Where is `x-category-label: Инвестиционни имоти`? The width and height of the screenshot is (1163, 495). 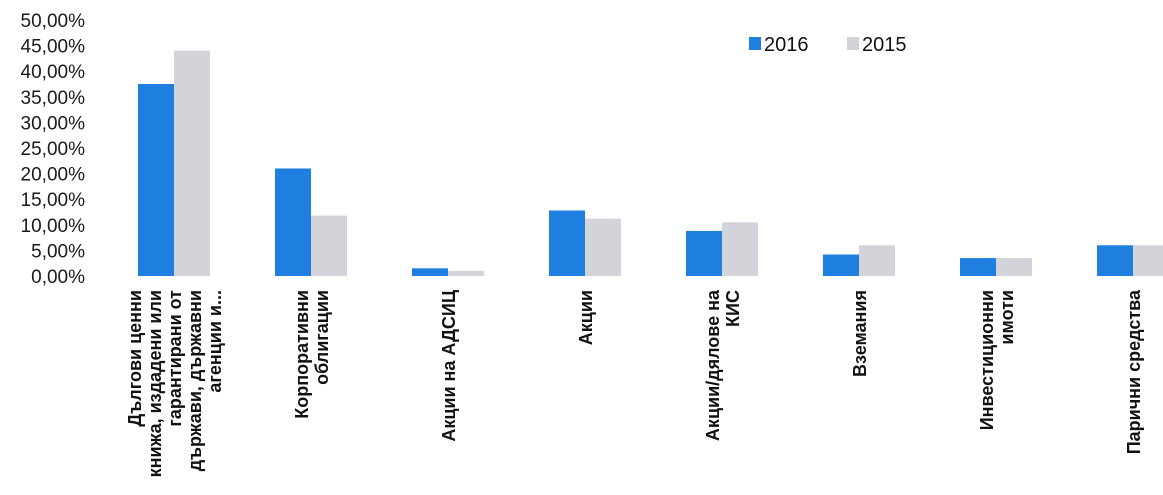
x-category-label: Инвестиционни имоти is located at coordinates (997, 360).